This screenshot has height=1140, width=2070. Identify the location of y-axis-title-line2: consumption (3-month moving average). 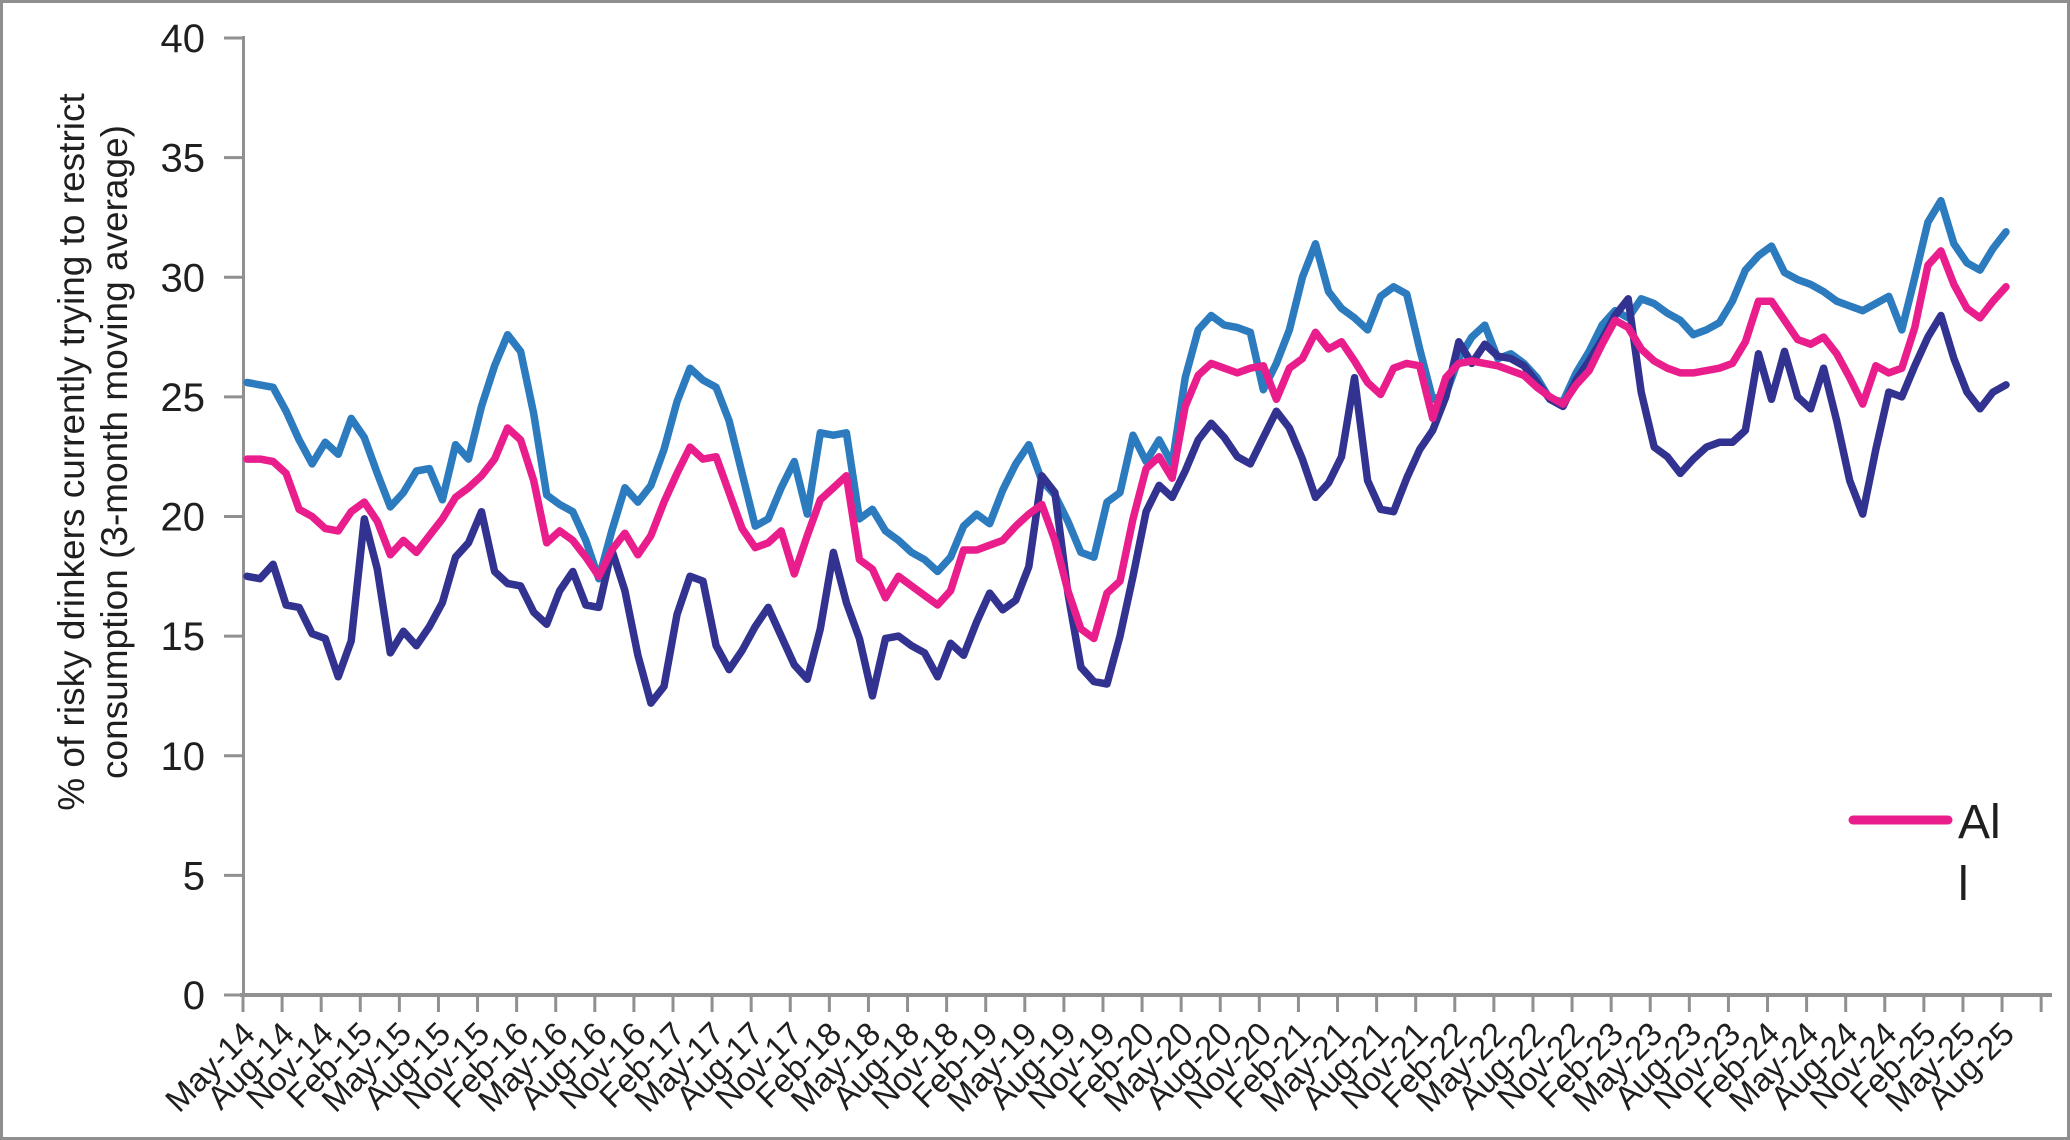
(114, 452).